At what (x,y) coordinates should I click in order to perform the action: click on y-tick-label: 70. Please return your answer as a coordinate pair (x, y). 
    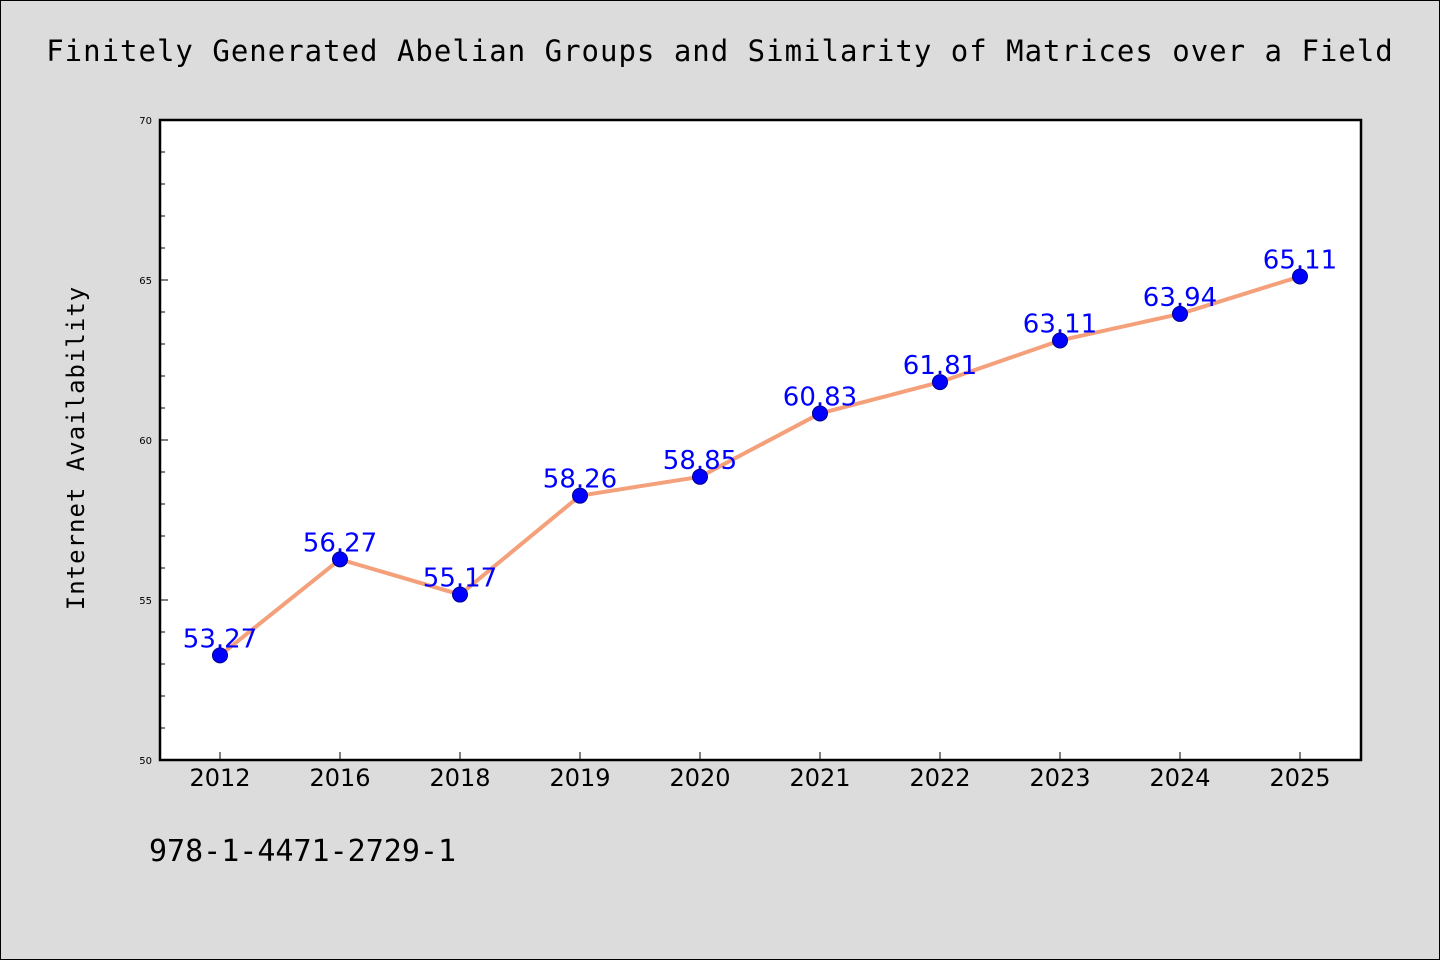
    Looking at the image, I should click on (145, 121).